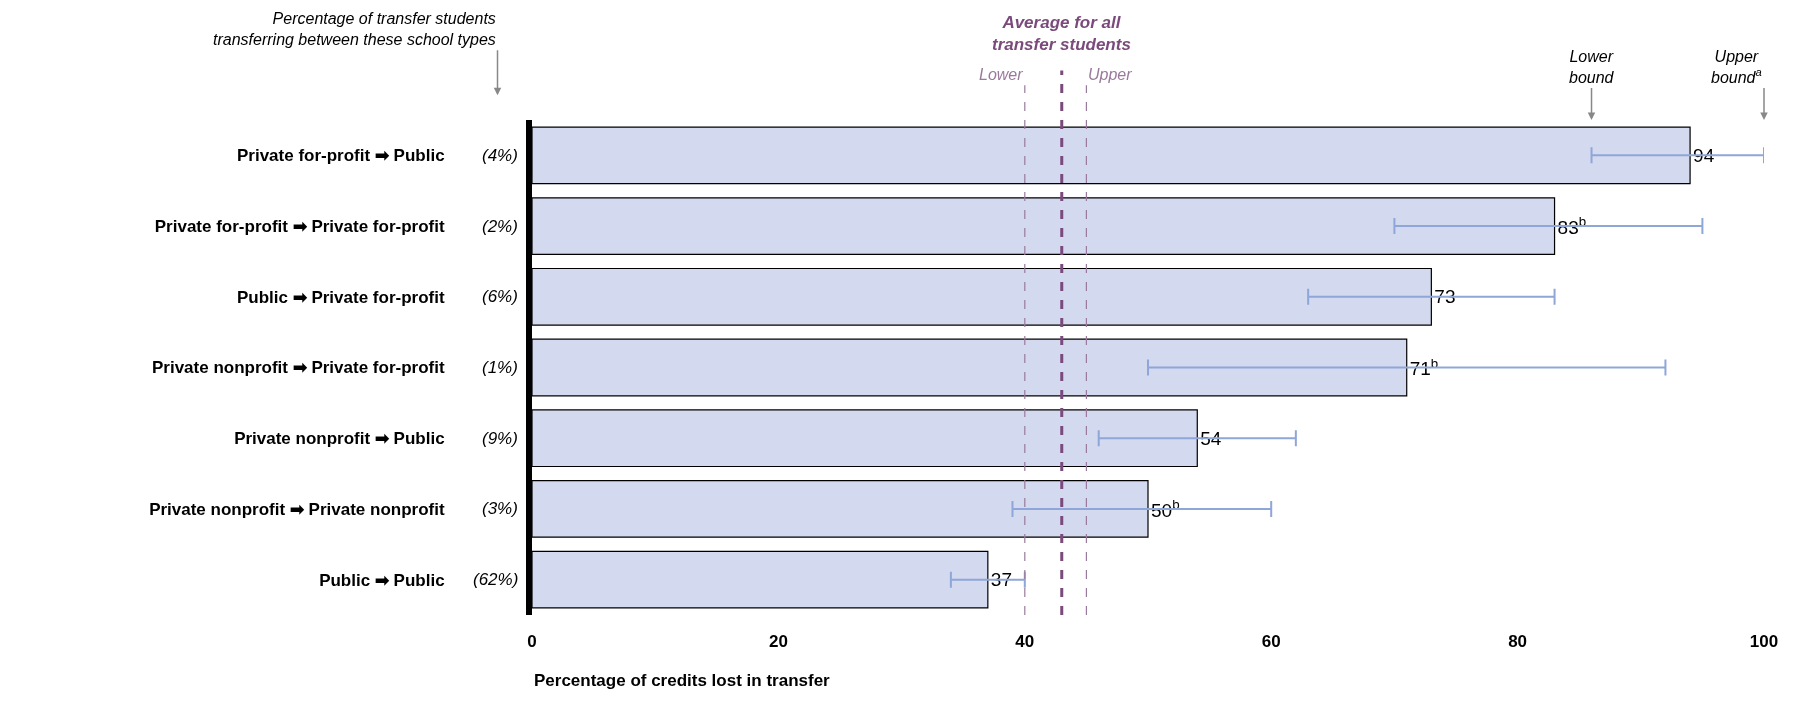  Describe the element at coordinates (340, 297) in the screenshot. I see `y-tick-label: Public ➡ Private for-profit` at that location.